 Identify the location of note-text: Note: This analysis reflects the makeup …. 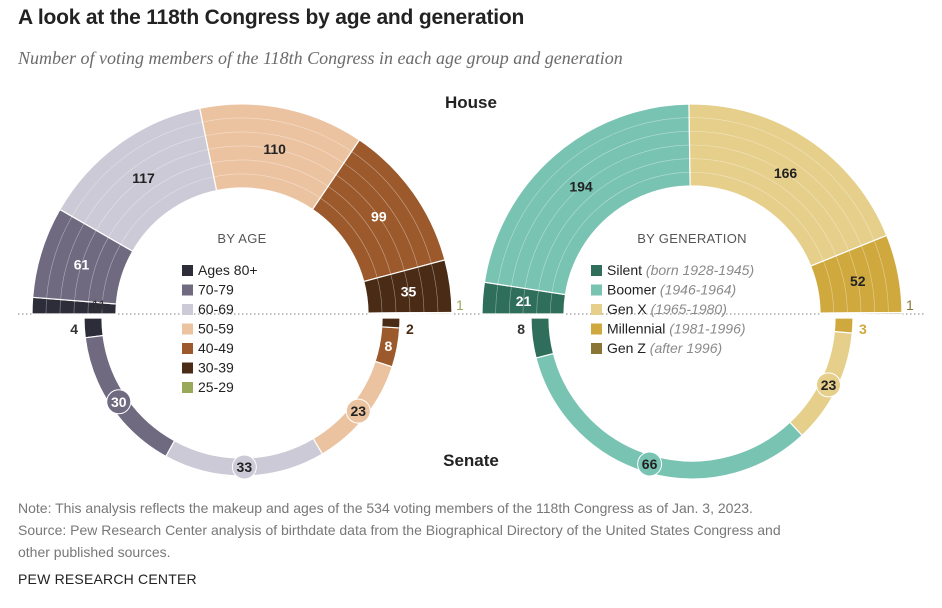
(385, 508).